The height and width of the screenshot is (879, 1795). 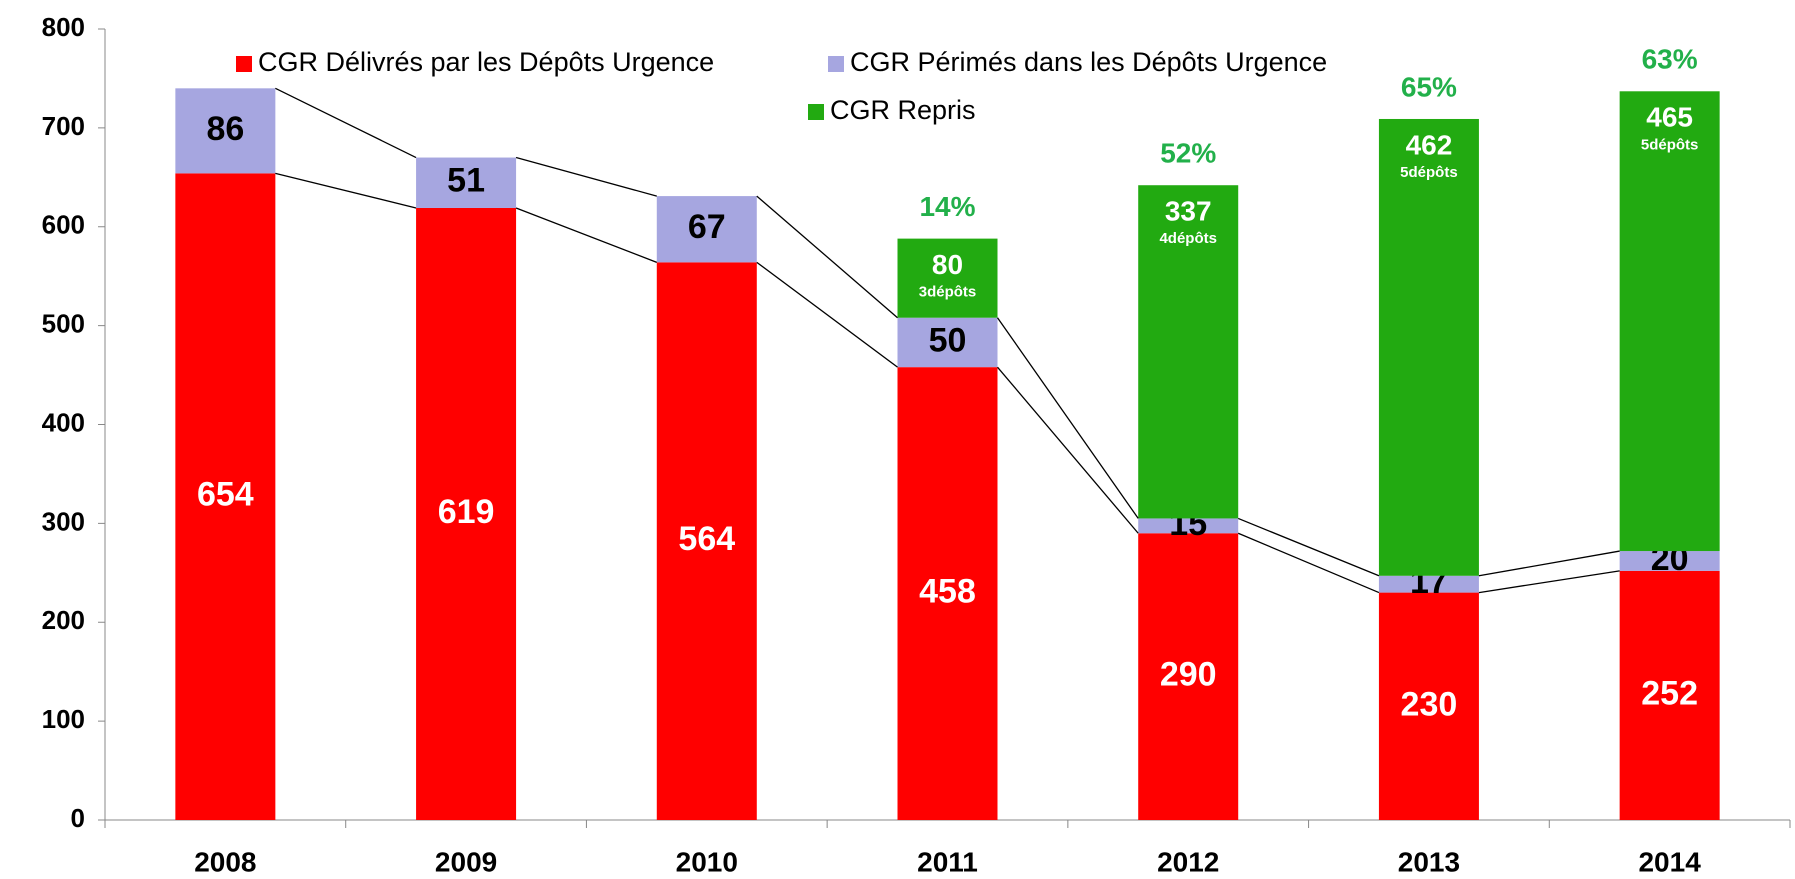 I want to click on depot-label: 3dépôts, so click(x=948, y=292).